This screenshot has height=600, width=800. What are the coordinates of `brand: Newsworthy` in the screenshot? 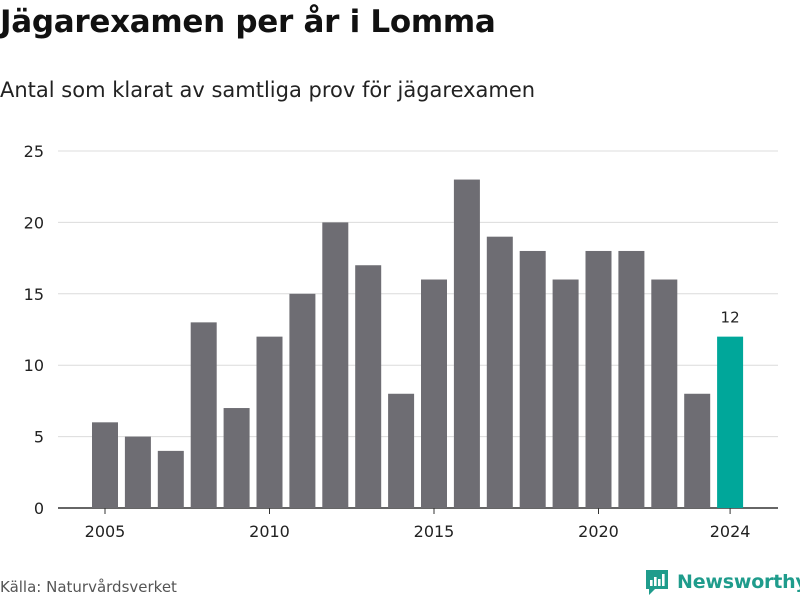 It's located at (722, 582).